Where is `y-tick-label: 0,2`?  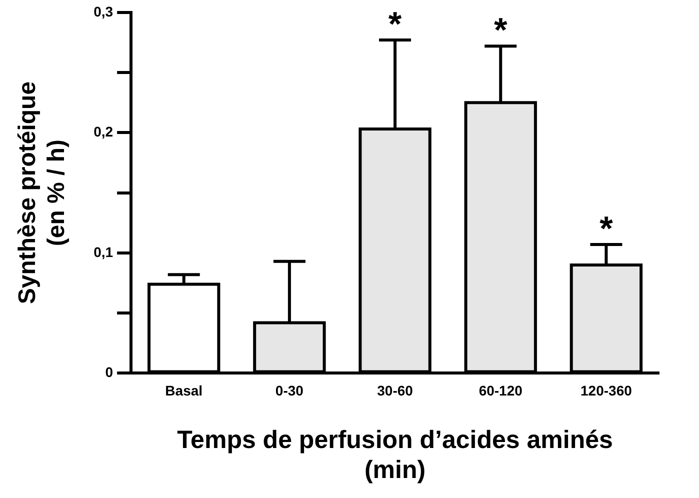 y-tick-label: 0,2 is located at coordinates (104, 132).